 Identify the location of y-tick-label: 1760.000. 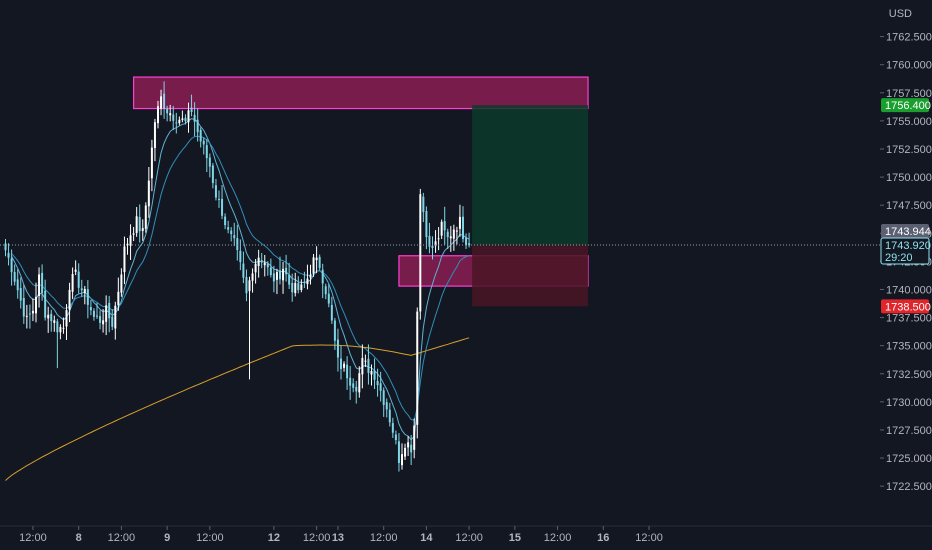
(909, 66).